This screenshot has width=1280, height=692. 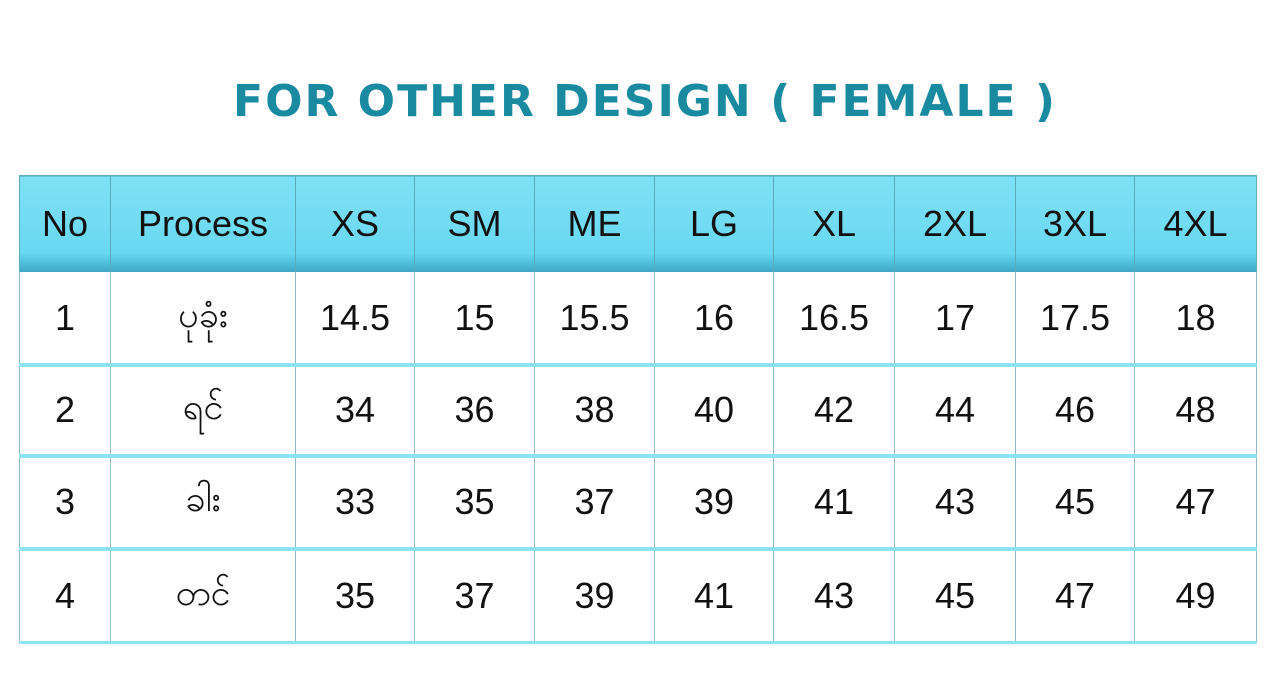 I want to click on process-name: ရင်, so click(x=203, y=411).